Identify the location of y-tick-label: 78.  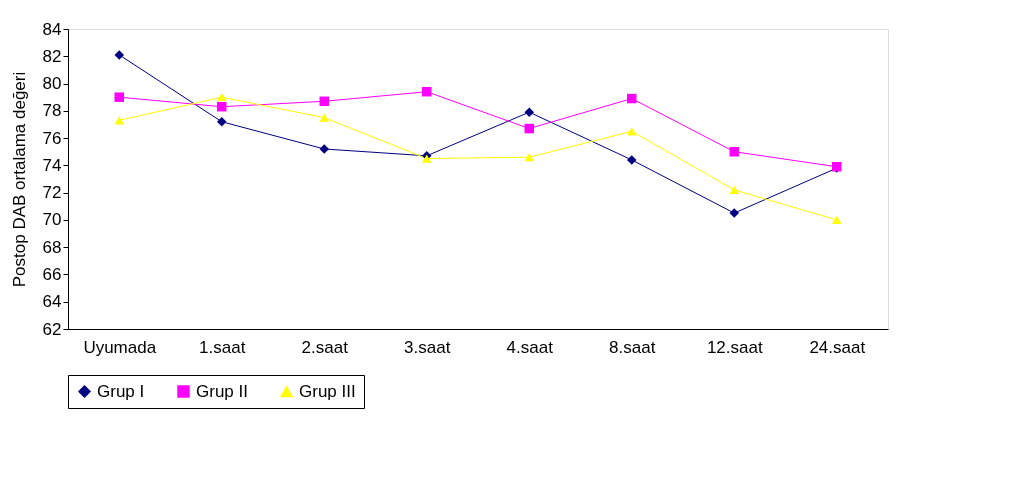
(52, 111).